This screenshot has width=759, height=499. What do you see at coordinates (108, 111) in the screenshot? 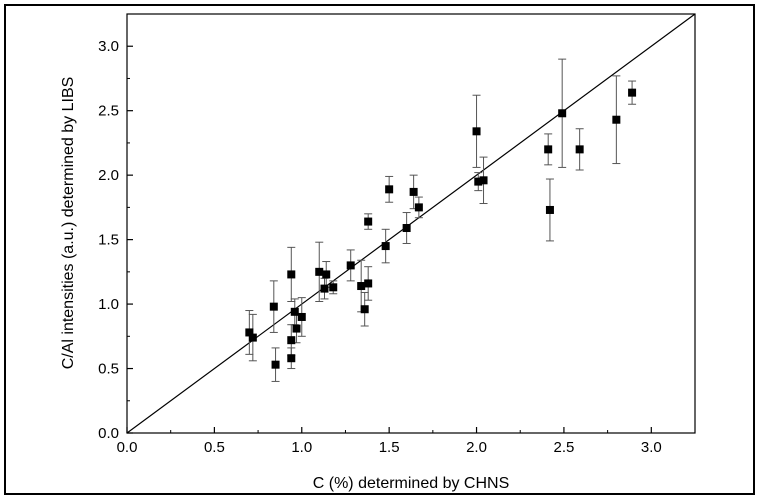
I see `y-tick-label: 2.5` at bounding box center [108, 111].